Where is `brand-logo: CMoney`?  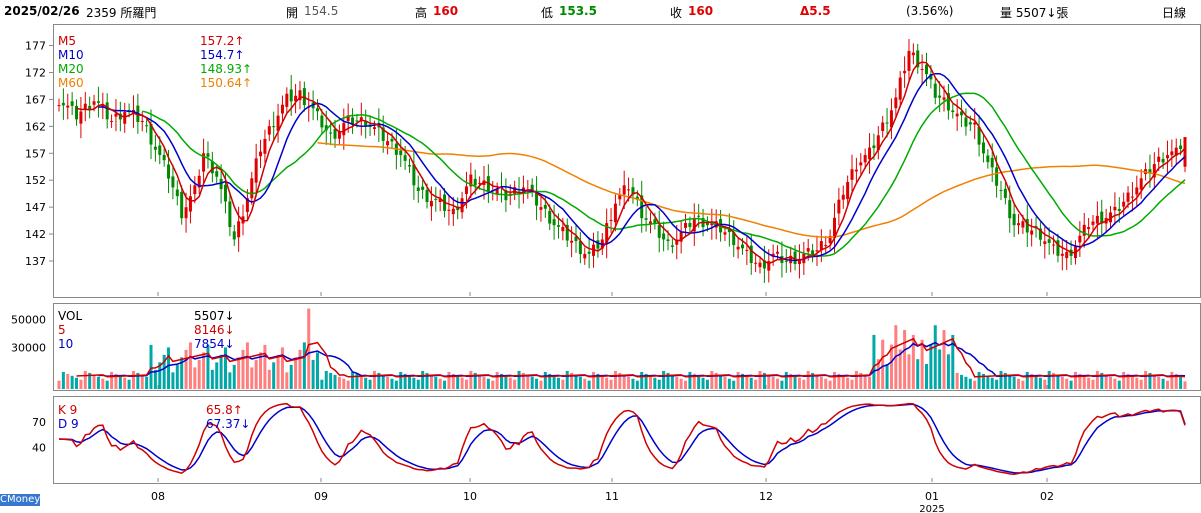 brand-logo: CMoney is located at coordinates (20, 500).